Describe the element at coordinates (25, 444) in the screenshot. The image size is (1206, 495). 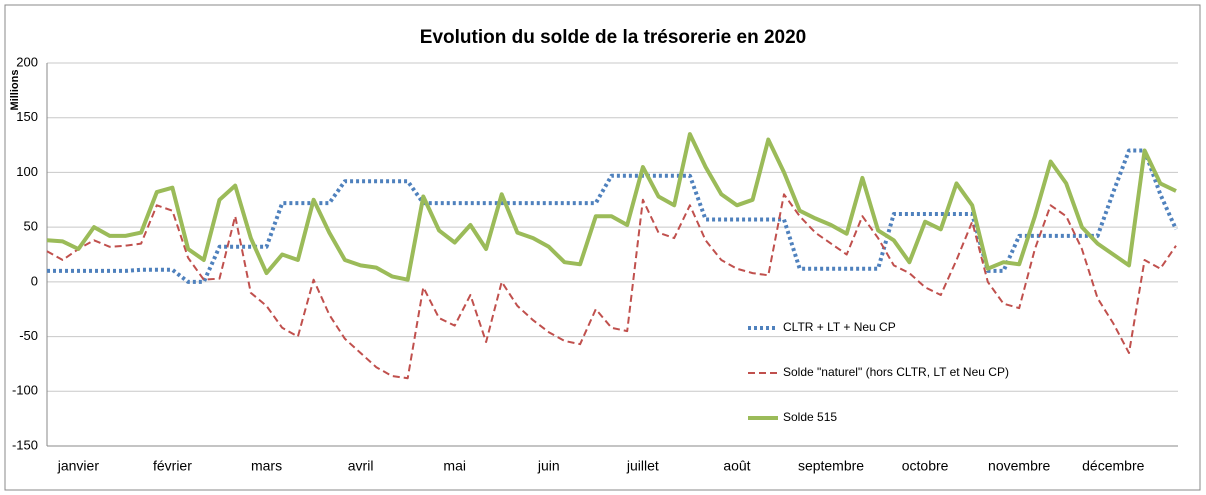
I see `y-tick-label: -150` at that location.